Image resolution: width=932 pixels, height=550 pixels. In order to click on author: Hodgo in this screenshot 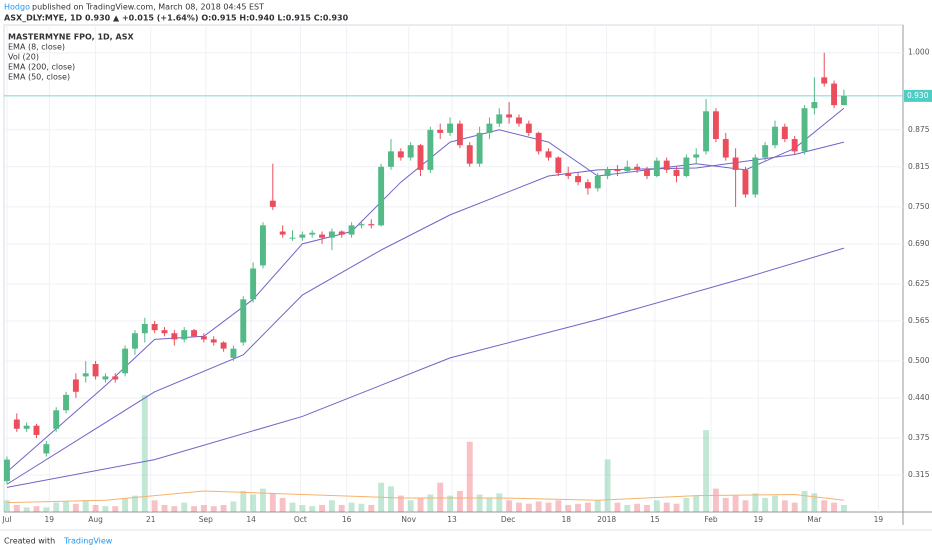, I will do `click(17, 7)`.